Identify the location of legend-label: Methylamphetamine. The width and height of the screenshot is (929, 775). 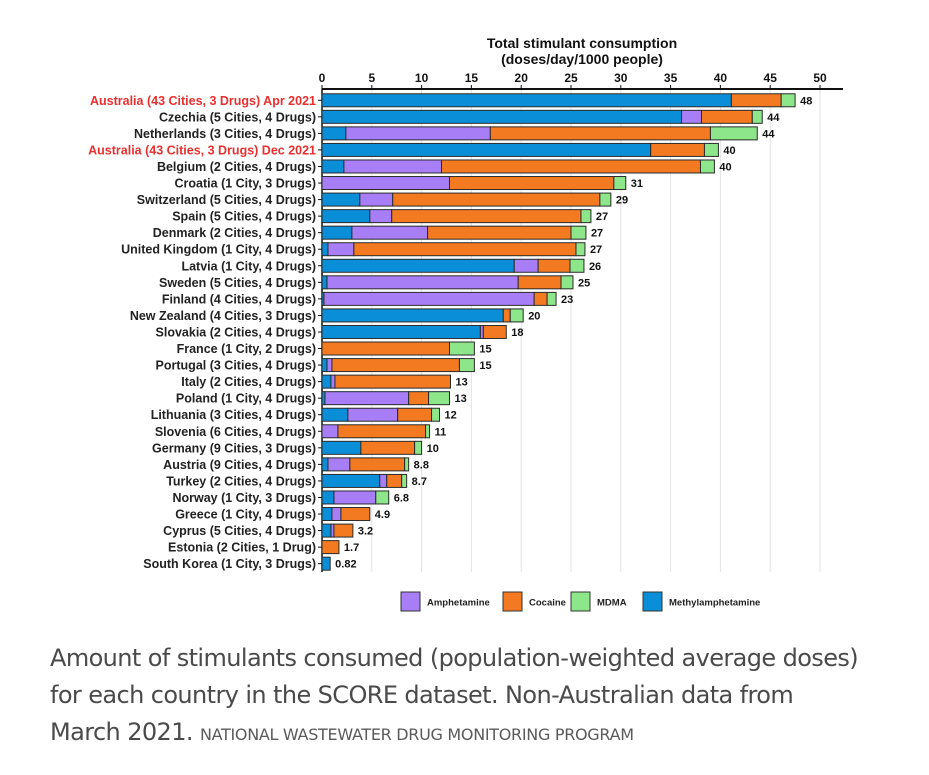
(714, 603).